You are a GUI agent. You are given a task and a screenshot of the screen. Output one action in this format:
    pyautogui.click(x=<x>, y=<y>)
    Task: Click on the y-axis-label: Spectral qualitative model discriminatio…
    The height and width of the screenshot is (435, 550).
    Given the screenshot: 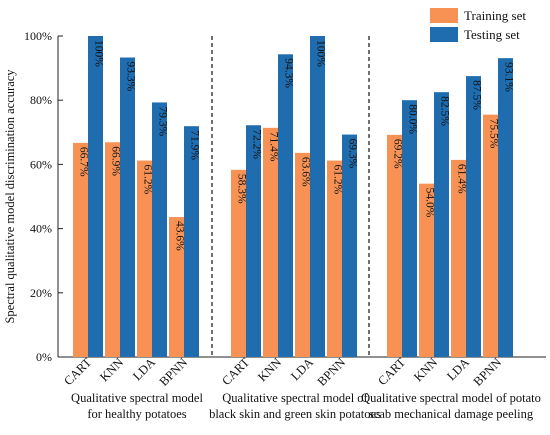 What is the action you would take?
    pyautogui.click(x=10, y=196)
    